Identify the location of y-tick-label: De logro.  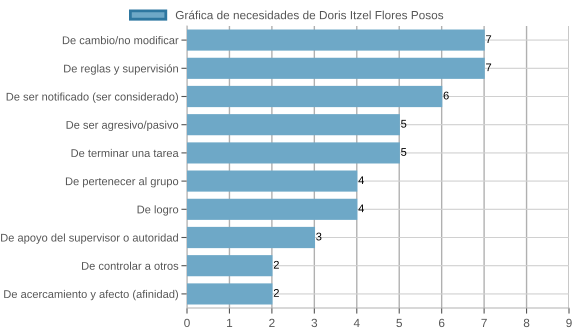
(158, 210).